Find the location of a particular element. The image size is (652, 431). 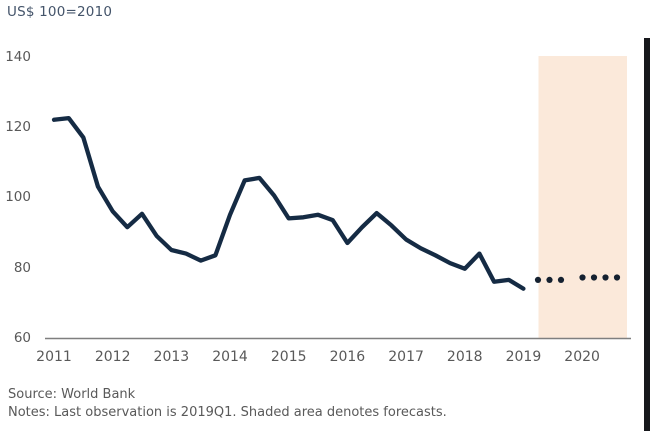

x-axis-tick-label: 2017 is located at coordinates (406, 357).